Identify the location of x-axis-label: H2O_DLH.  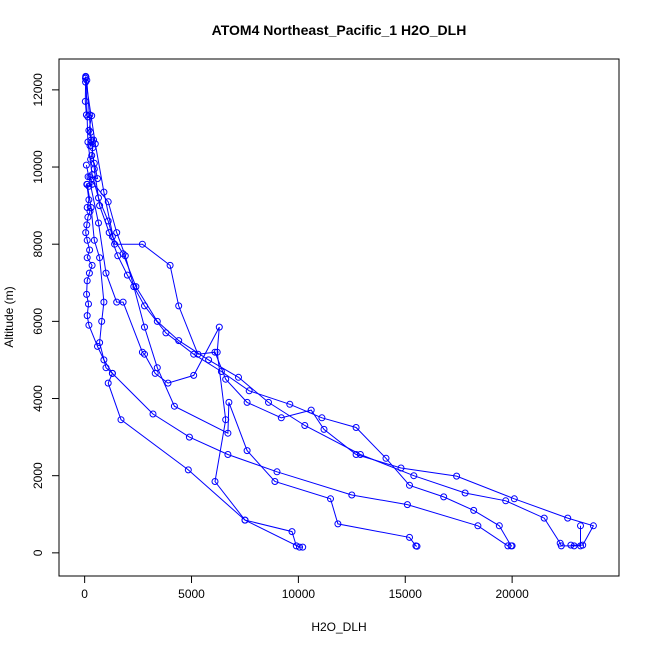
(338, 627).